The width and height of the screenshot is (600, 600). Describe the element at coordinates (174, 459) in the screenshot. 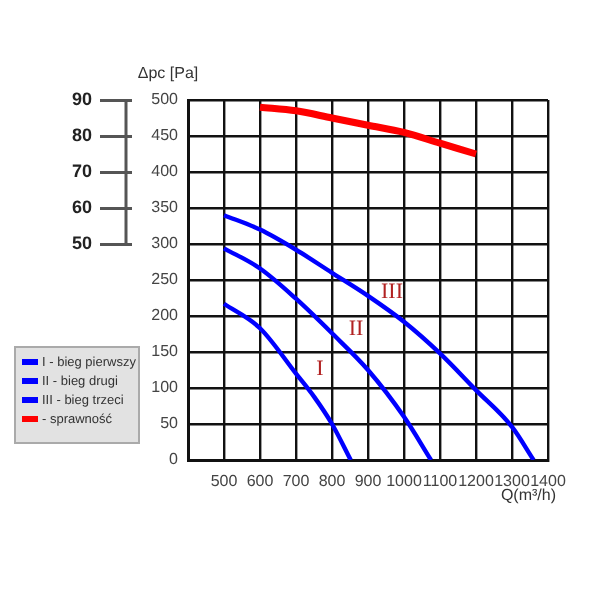

I see `y-tick-label: 0` at that location.